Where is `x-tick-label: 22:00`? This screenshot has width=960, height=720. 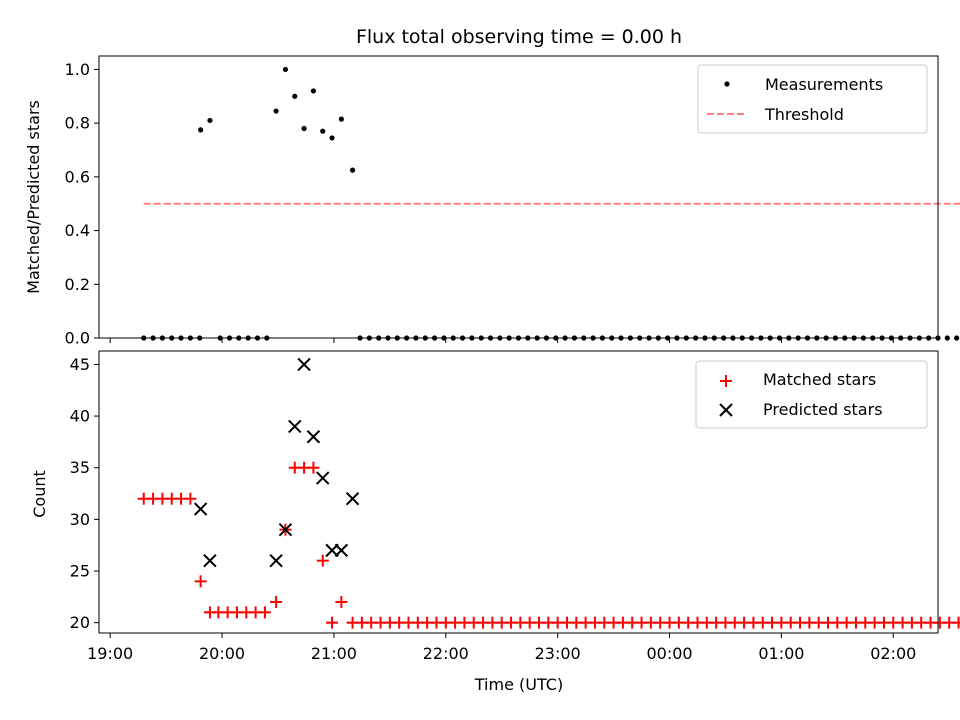 x-tick-label: 22:00 is located at coordinates (446, 653).